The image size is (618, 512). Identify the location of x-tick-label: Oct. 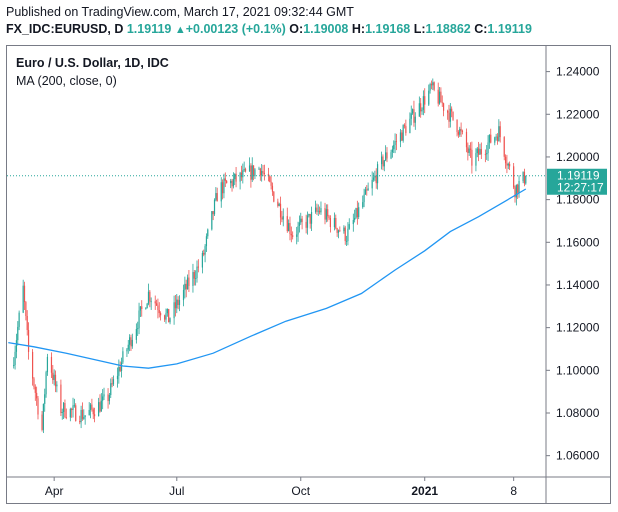
(300, 491).